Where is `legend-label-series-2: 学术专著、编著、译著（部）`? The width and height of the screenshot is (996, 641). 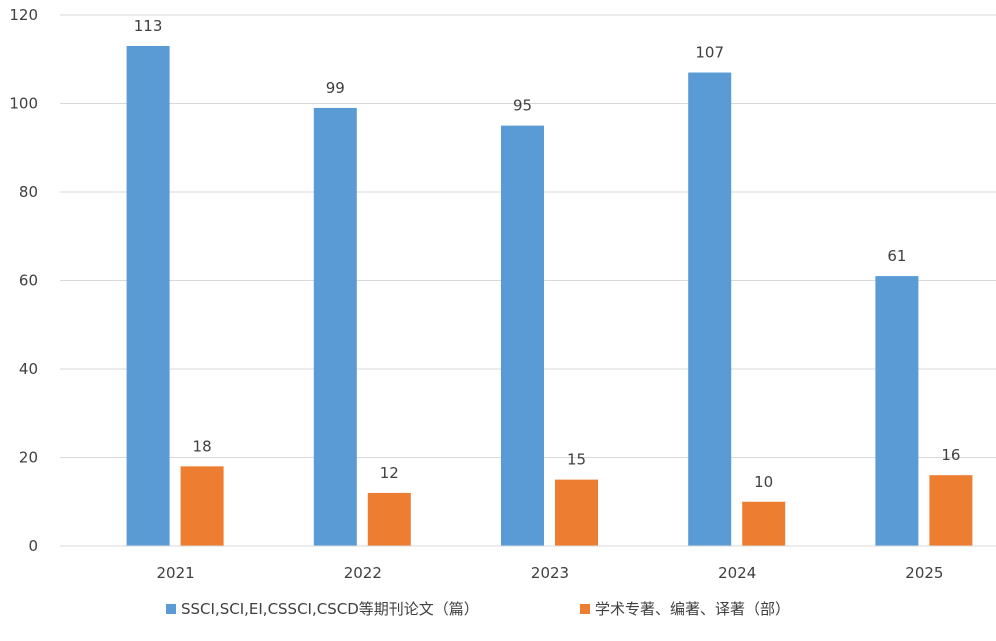 legend-label-series-2: 学术专著、编著、译著（部） is located at coordinates (692, 609).